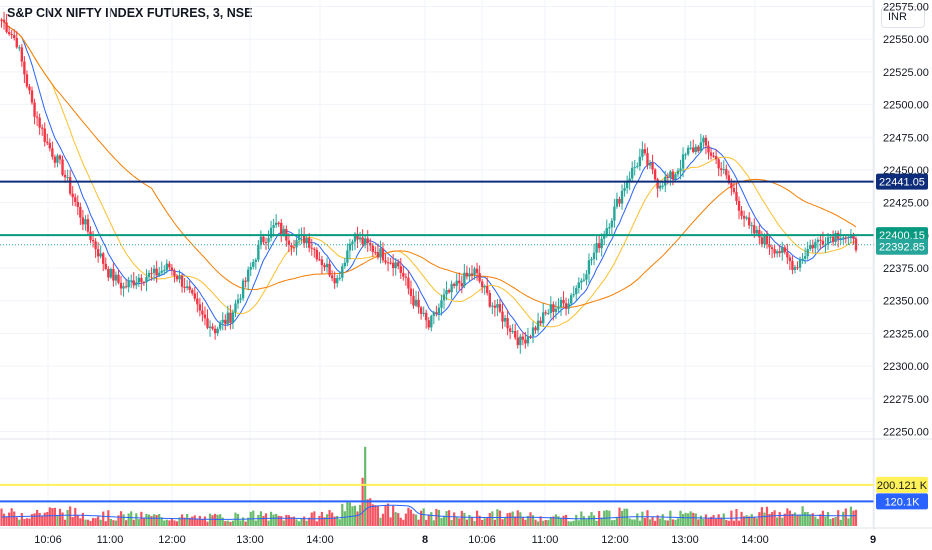 The height and width of the screenshot is (550, 932). I want to click on horizontal-line-upper-bg, so click(902, 181).